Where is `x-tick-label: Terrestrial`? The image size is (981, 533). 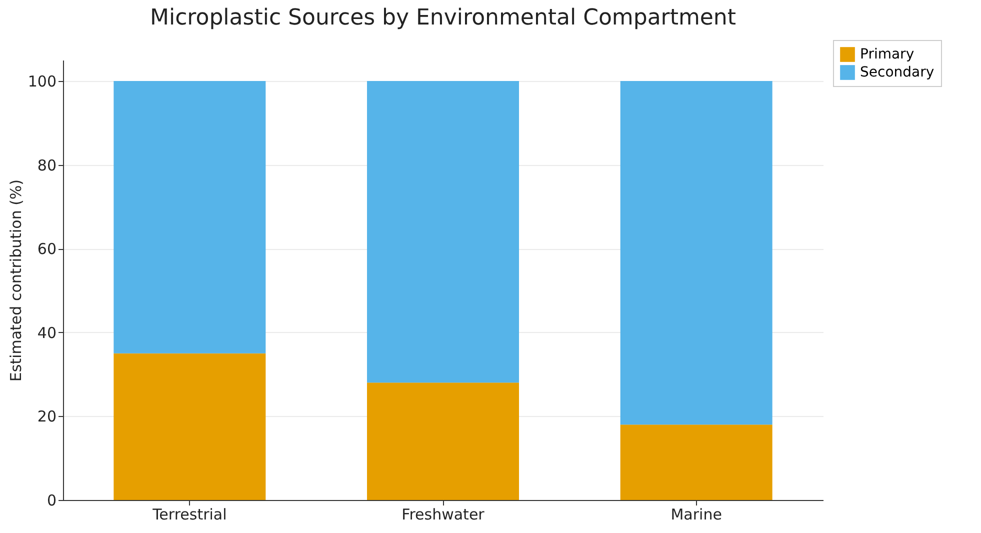 x-tick-label: Terrestrial is located at coordinates (189, 515).